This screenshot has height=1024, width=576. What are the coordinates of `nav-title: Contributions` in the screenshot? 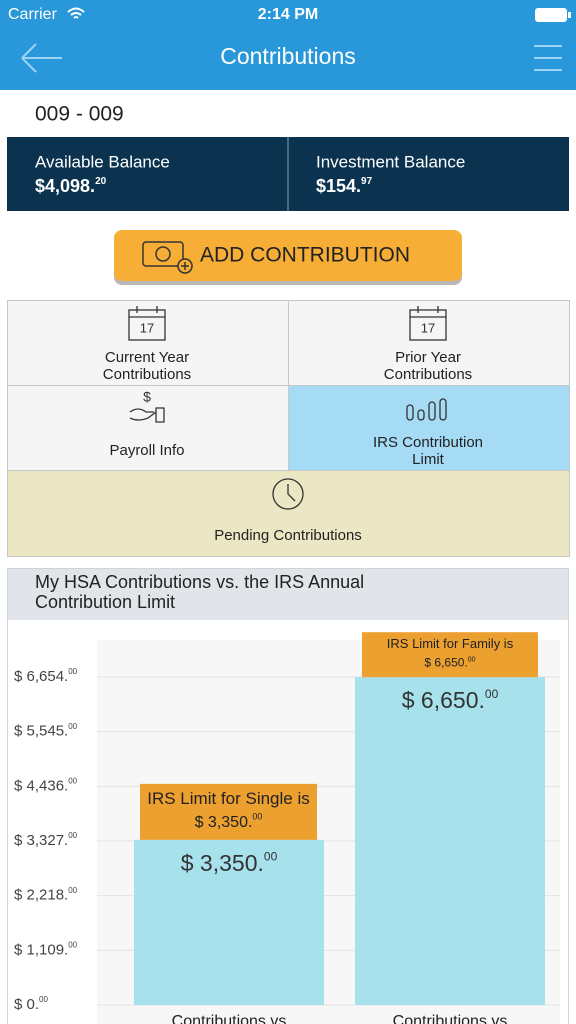 It's located at (288, 56).